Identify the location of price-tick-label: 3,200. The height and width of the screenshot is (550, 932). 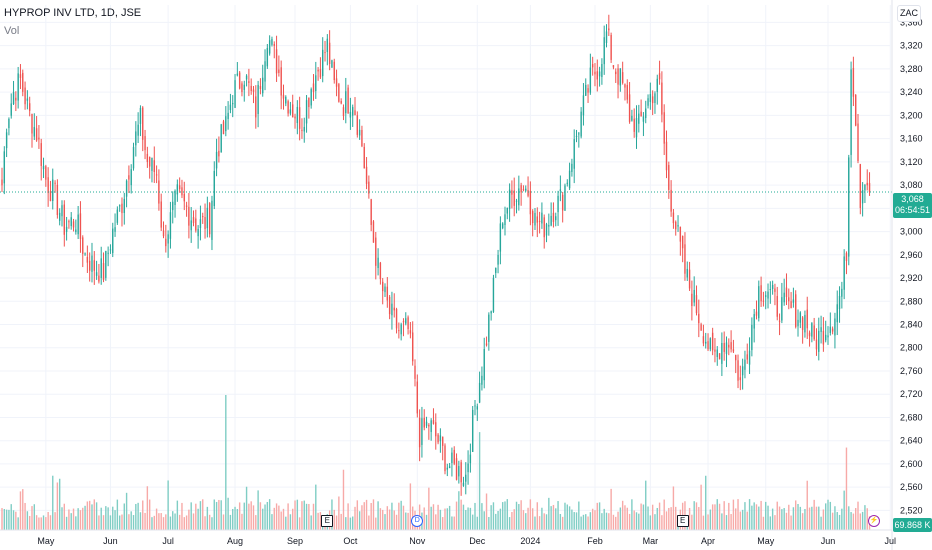
(911, 115).